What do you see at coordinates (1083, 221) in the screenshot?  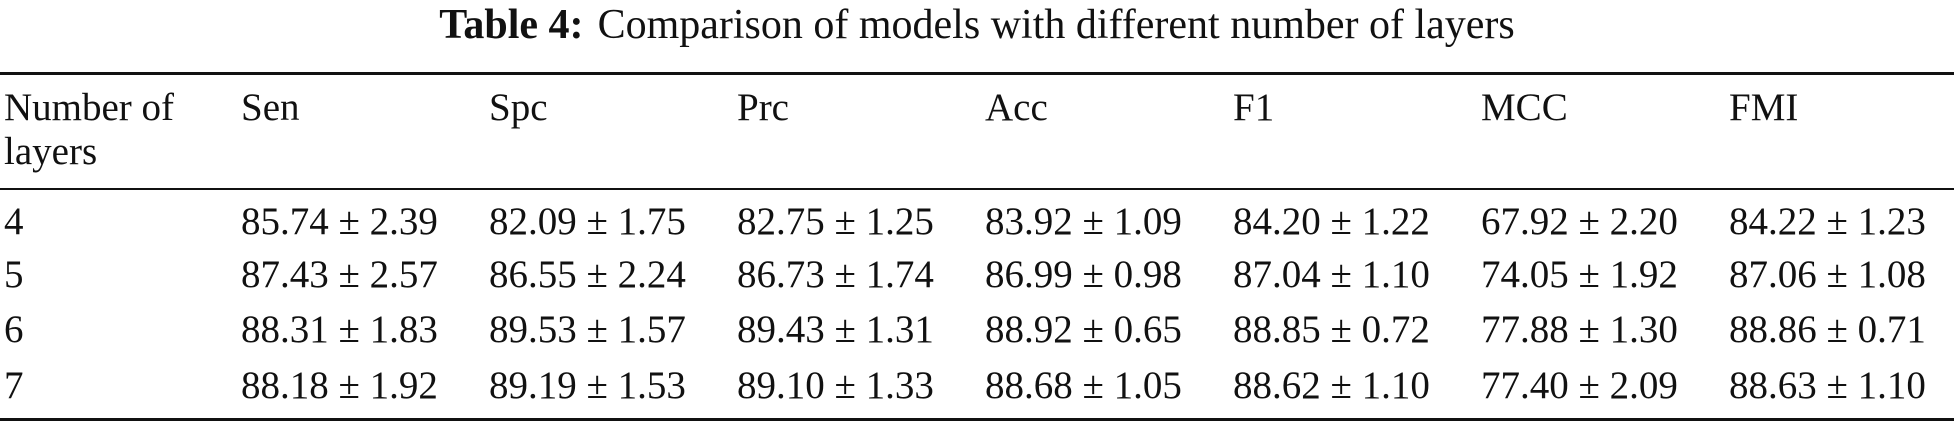 I see `table-cell: 83.92 ± 1.09` at bounding box center [1083, 221].